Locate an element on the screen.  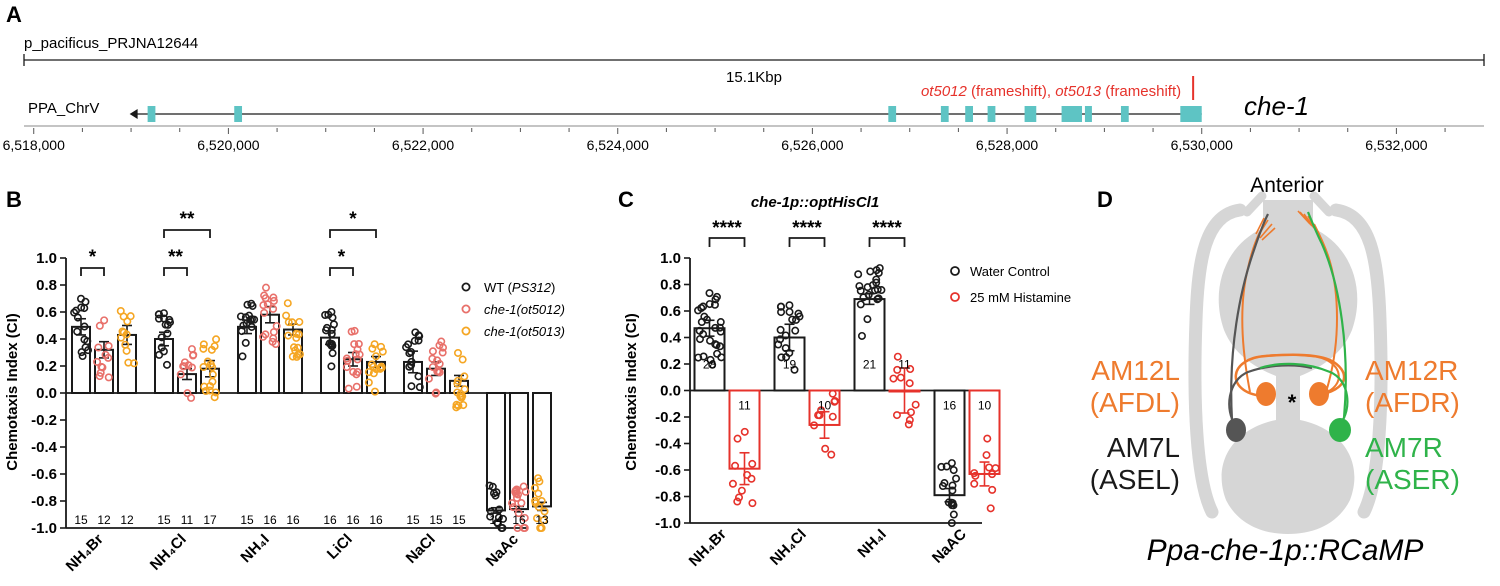
track-name: p_pacificus_PRJNA12644 is located at coordinates (111, 43).